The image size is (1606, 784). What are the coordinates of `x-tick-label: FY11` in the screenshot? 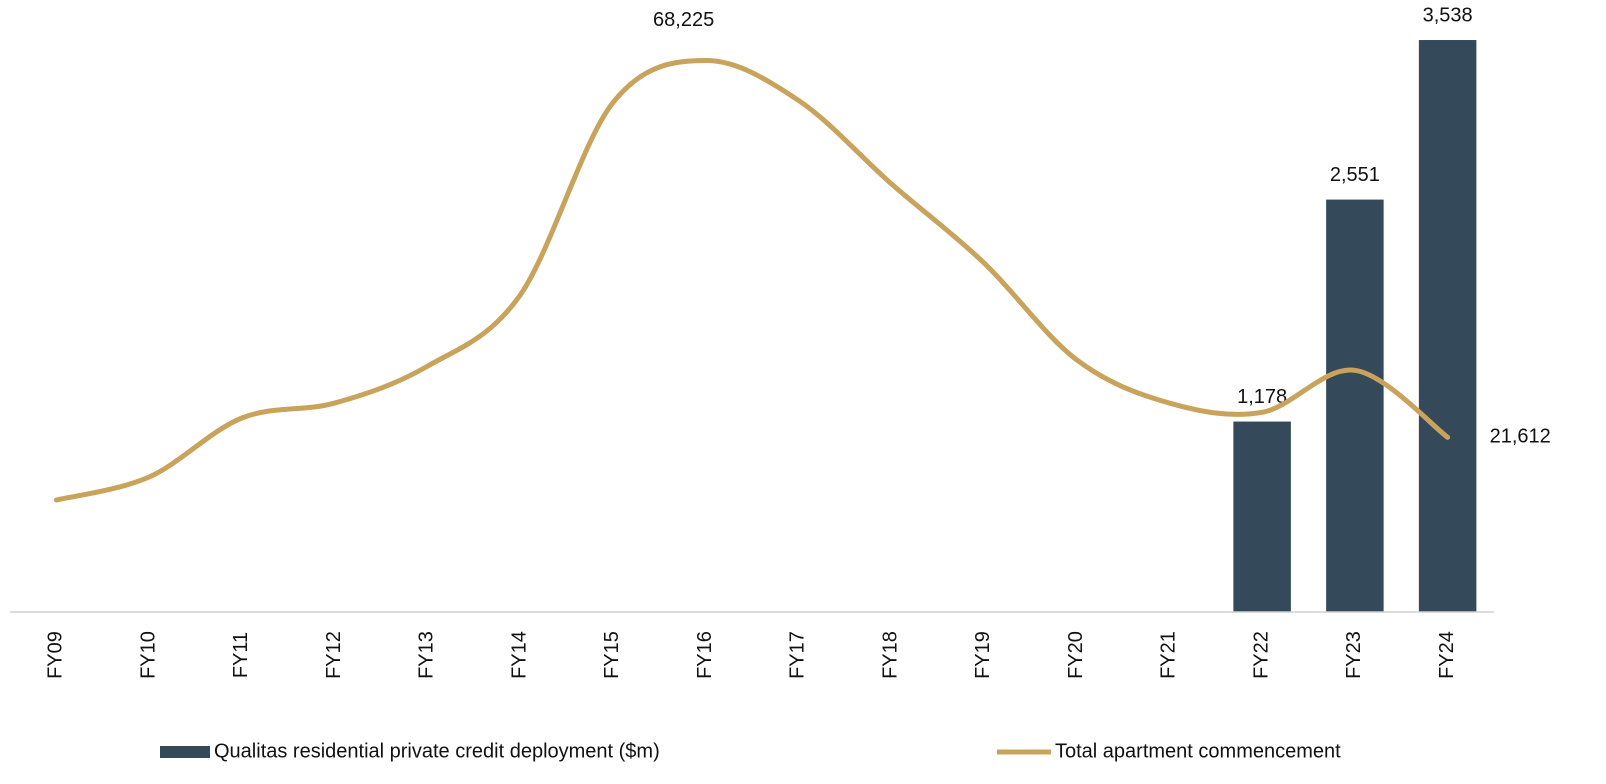 It's located at (241, 655).